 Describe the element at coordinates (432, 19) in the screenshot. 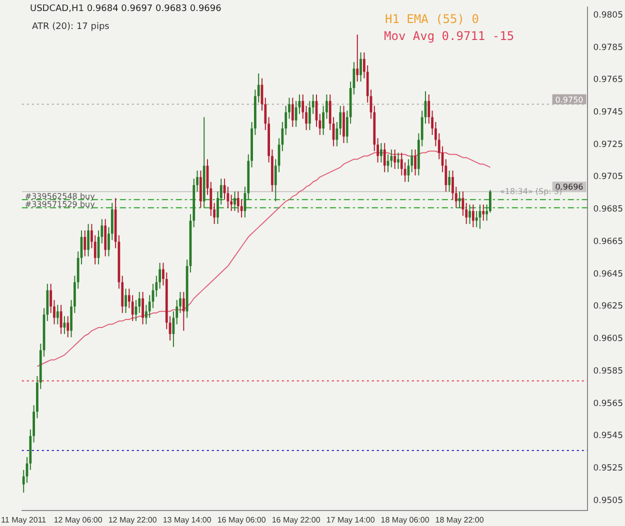

I see `annotation: H1 EMA (55) 0` at that location.